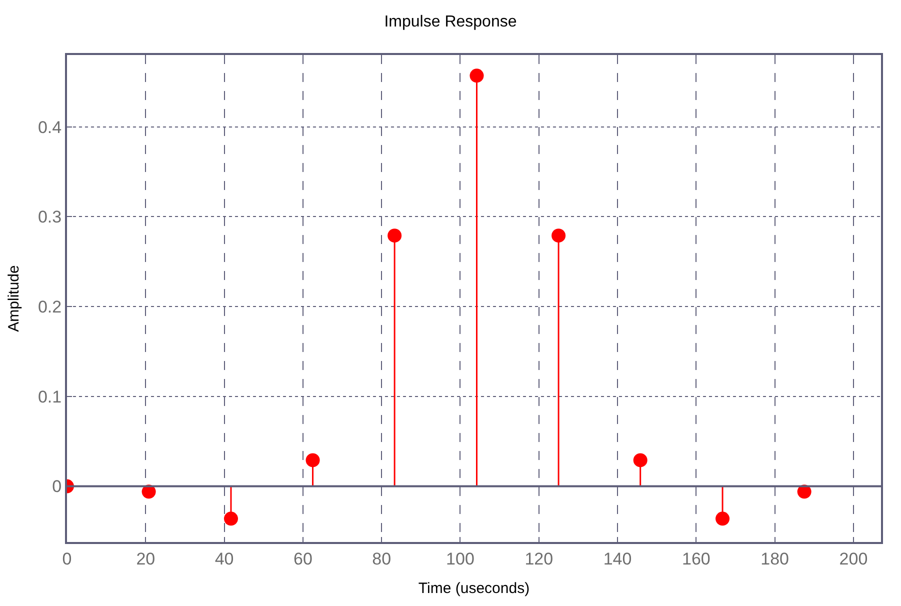 The image size is (901, 606). I want to click on x-tick-label: 20, so click(146, 558).